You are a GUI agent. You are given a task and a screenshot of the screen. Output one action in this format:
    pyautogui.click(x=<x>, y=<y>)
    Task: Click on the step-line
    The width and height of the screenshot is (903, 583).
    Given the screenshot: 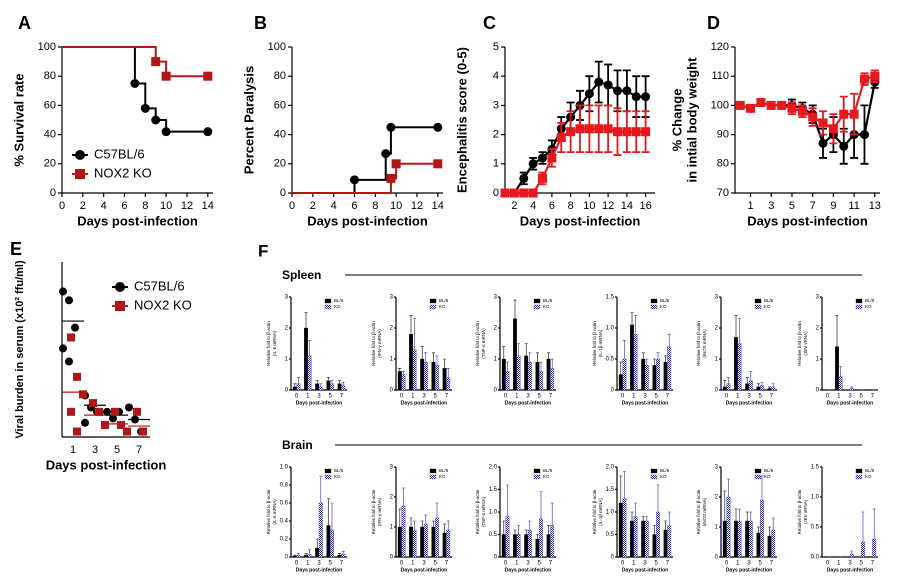 What is the action you would take?
    pyautogui.click(x=135, y=62)
    